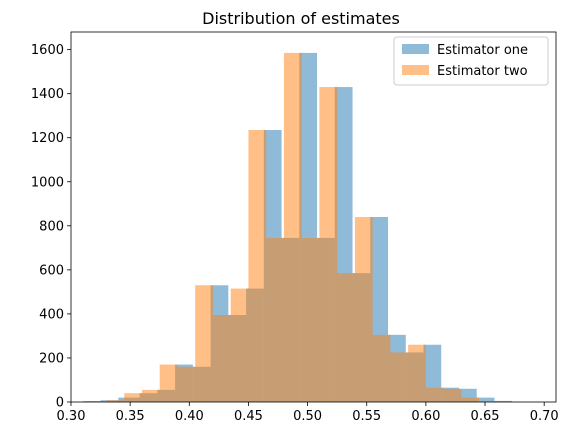  Describe the element at coordinates (366, 416) in the screenshot. I see `x-tick-label: 0.55` at that location.